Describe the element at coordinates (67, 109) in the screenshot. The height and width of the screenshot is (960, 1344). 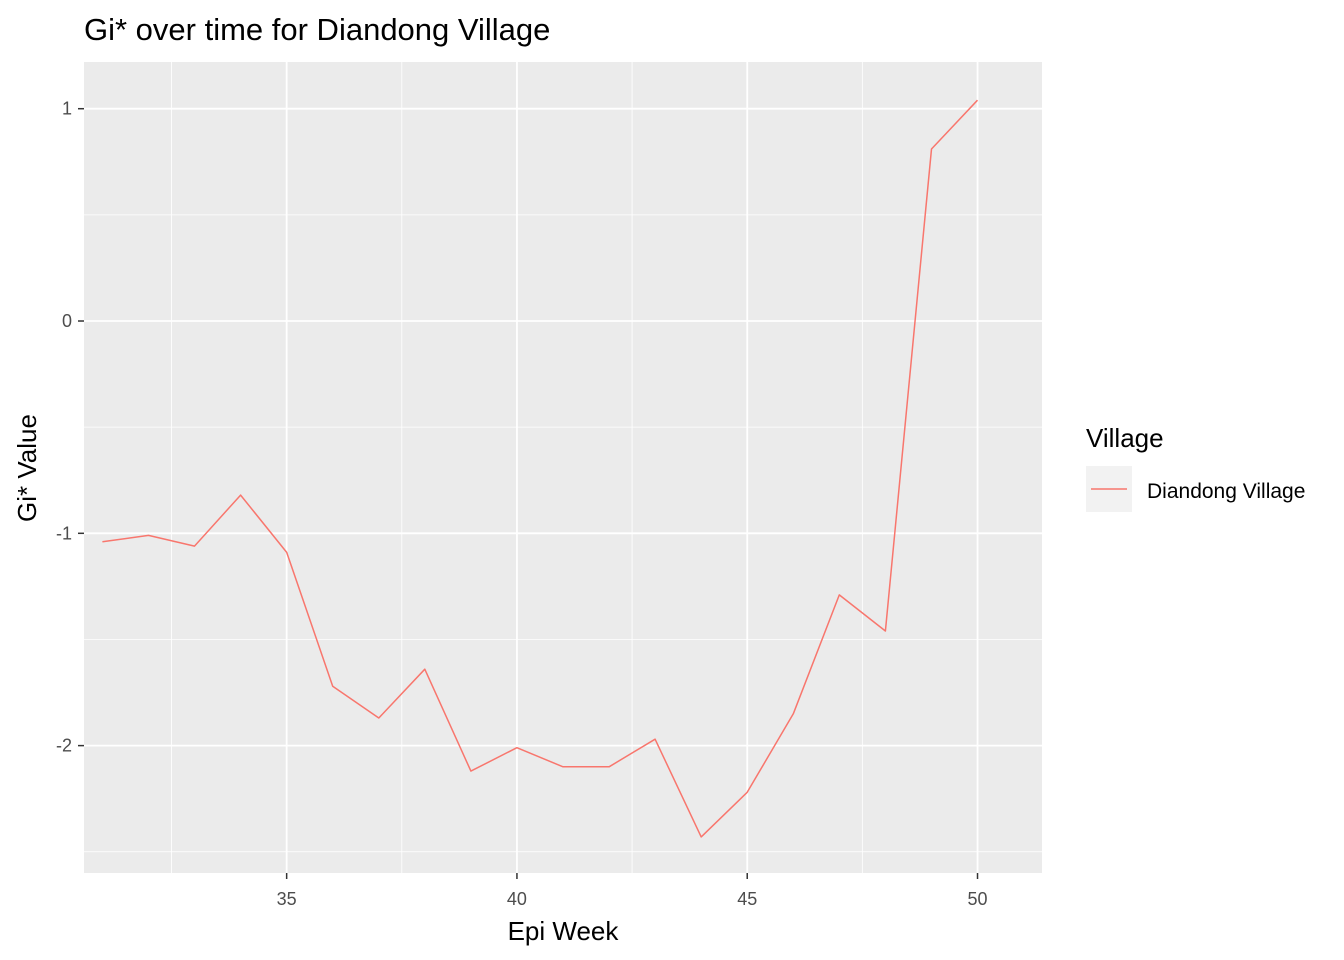
I see `y-tick-label: 1` at that location.